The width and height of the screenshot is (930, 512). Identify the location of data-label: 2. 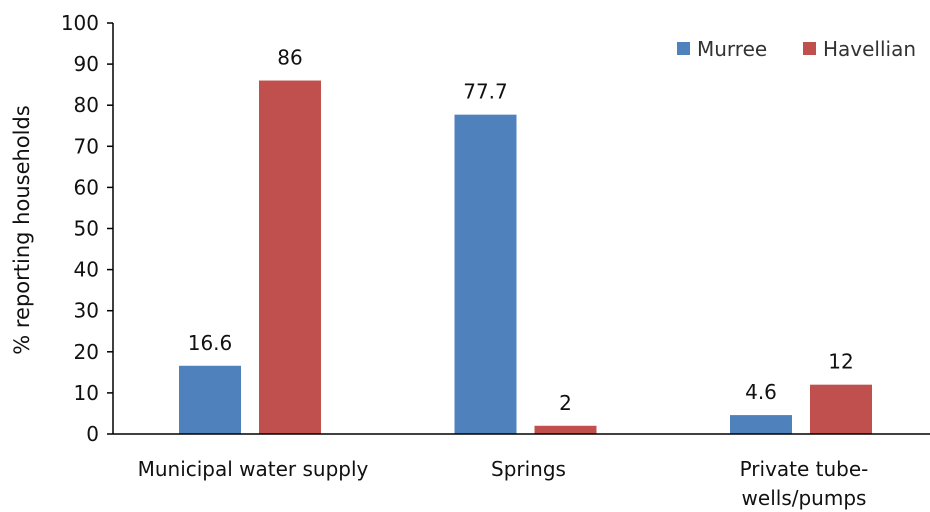
(565, 403).